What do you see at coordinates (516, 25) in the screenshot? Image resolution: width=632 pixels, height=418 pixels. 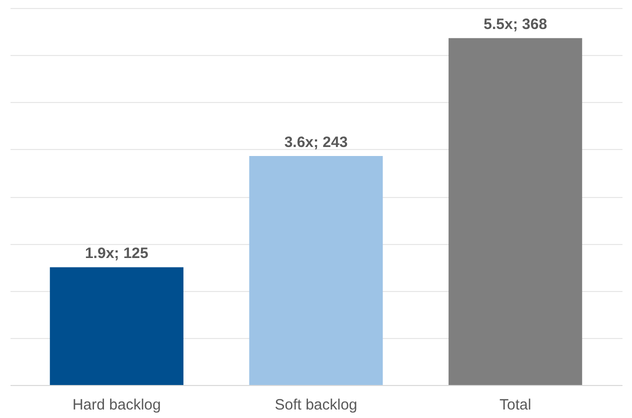 I see `data-label: 5.5x; 368` at bounding box center [516, 25].